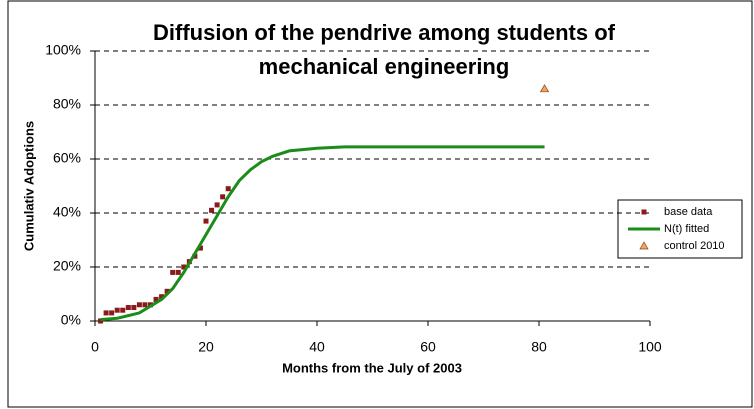 The height and width of the screenshot is (409, 754). I want to click on y-tick-label: 60%, so click(67, 158).